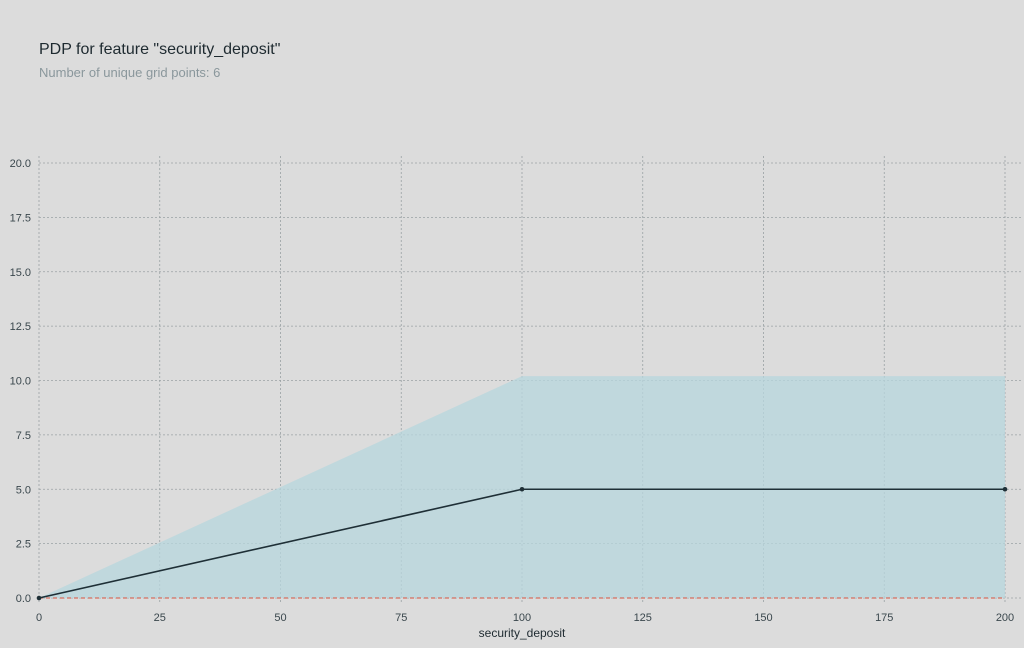  Describe the element at coordinates (884, 618) in the screenshot. I see `x-tick-label: 175` at that location.